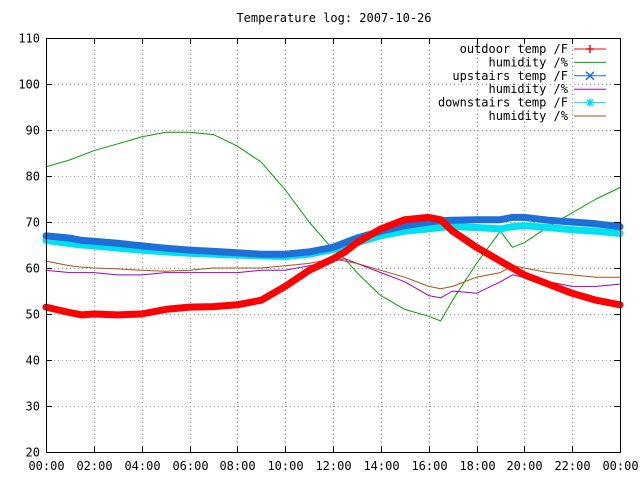 Image resolution: width=640 pixels, height=480 pixels. What do you see at coordinates (333, 18) in the screenshot?
I see `chart-title: Temperature log: 2007-10-26` at bounding box center [333, 18].